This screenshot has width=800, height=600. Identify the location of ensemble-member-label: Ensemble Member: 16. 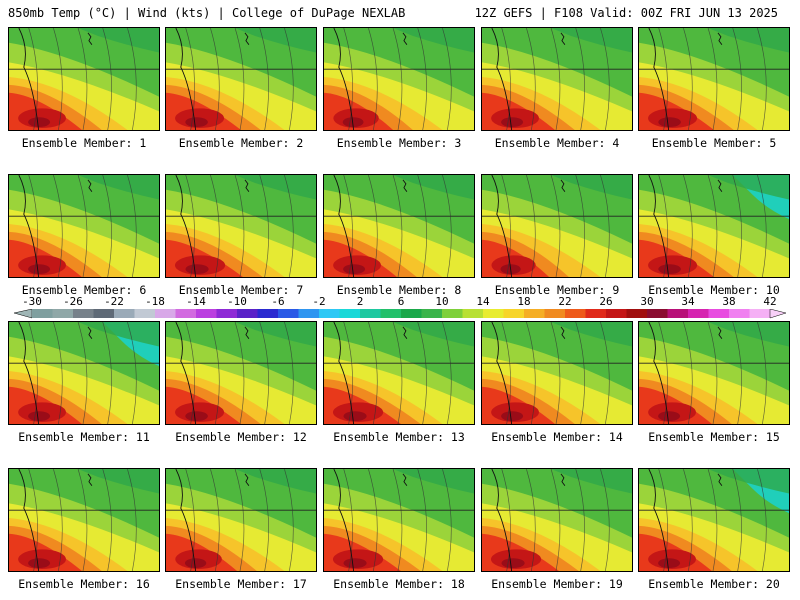
(84, 584).